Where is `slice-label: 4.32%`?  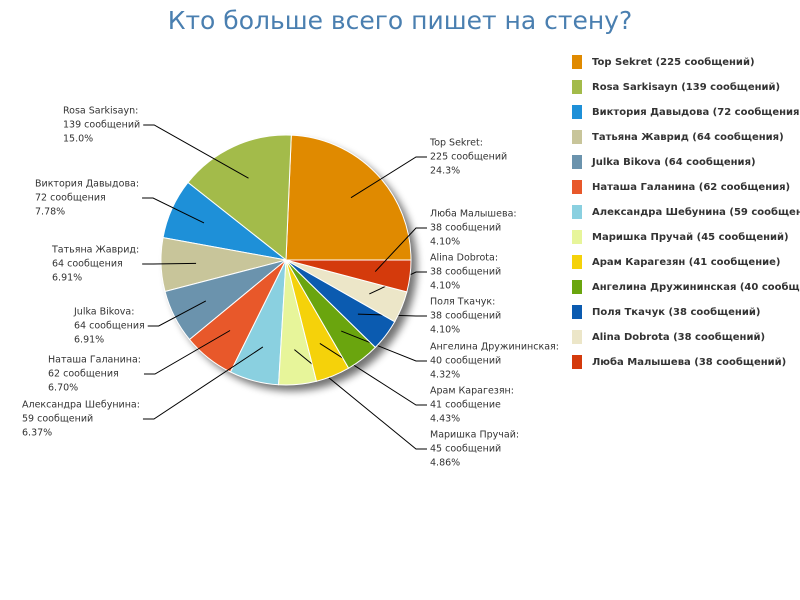
slice-label: 4.32% is located at coordinates (445, 375).